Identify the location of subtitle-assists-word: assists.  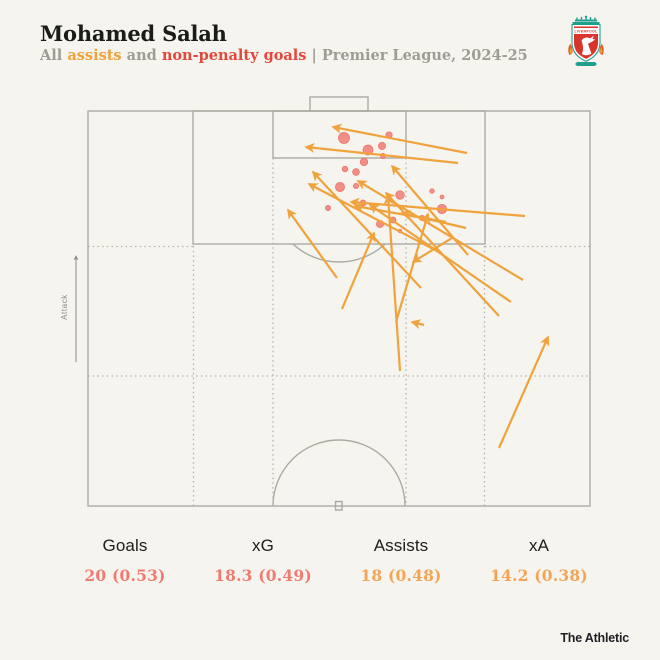
(94, 55).